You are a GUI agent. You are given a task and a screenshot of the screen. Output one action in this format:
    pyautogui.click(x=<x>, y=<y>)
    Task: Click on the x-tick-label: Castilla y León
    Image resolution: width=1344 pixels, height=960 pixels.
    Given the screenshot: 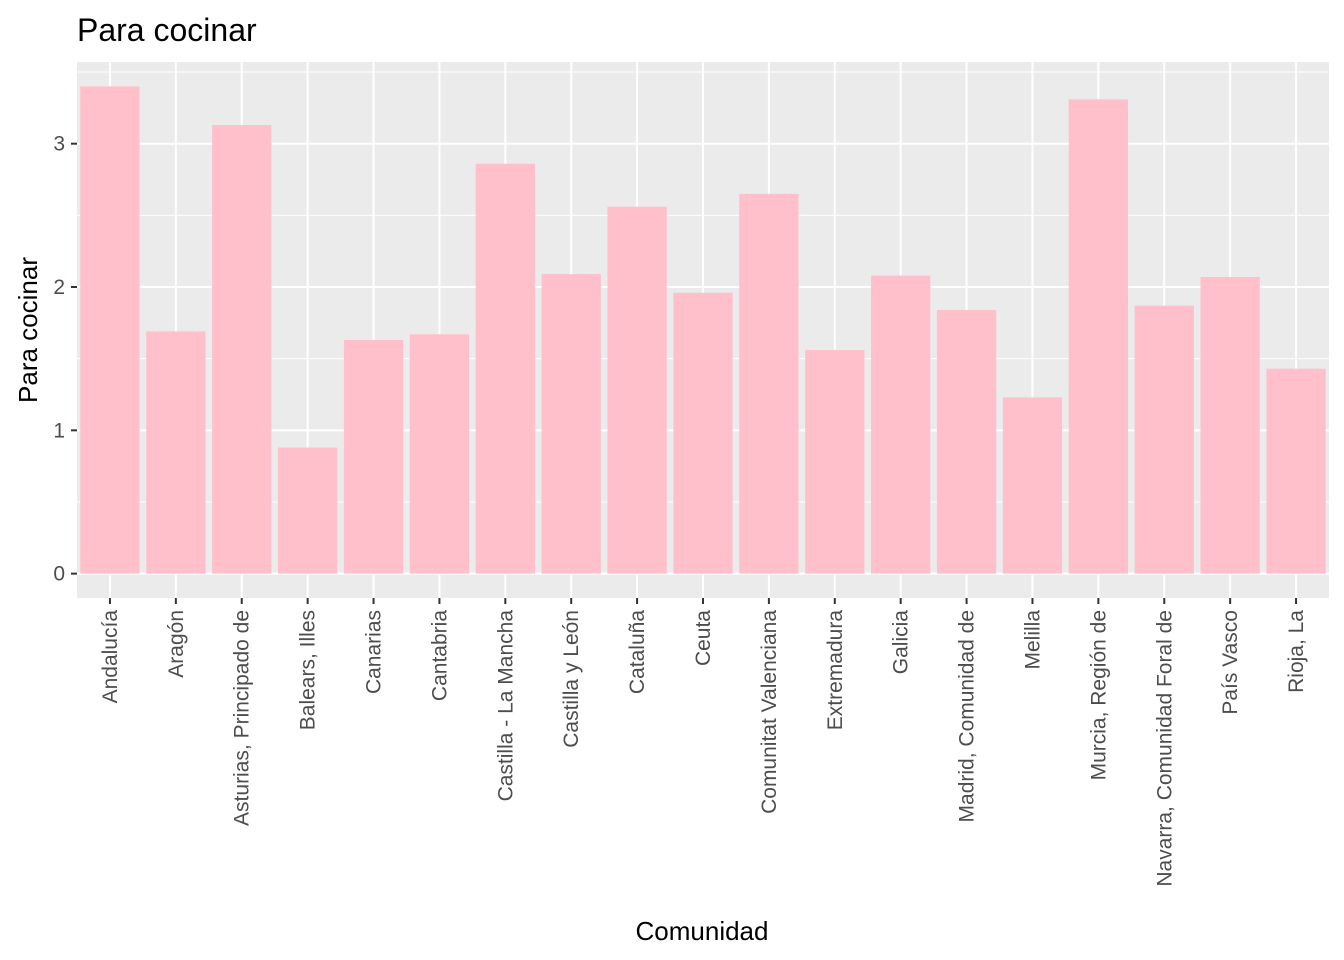 What is the action you would take?
    pyautogui.click(x=571, y=679)
    